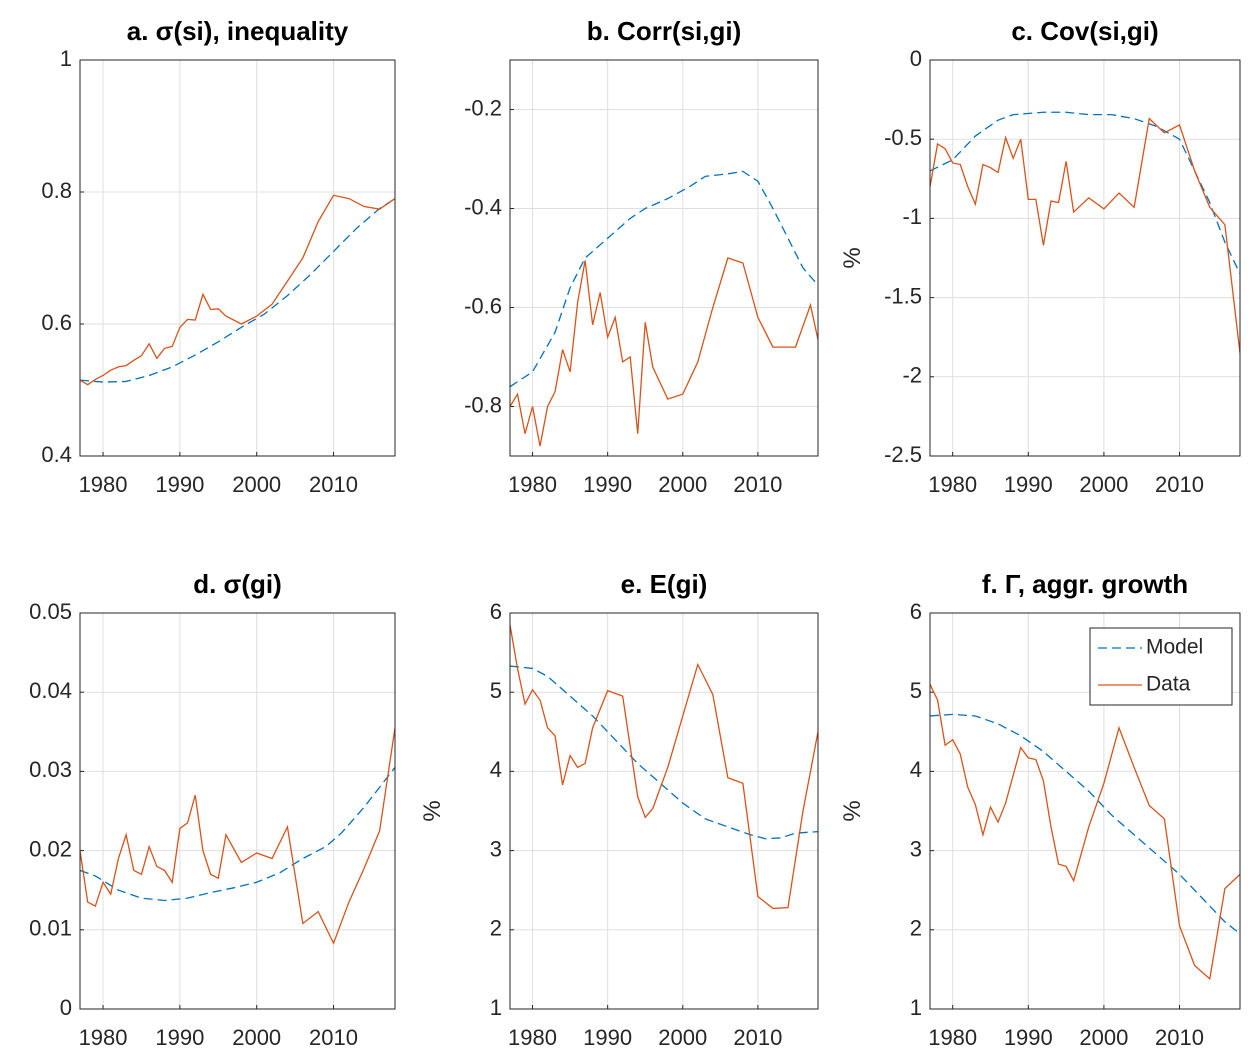 The image size is (1248, 1055). What do you see at coordinates (1168, 684) in the screenshot?
I see `legend-label: Data` at bounding box center [1168, 684].